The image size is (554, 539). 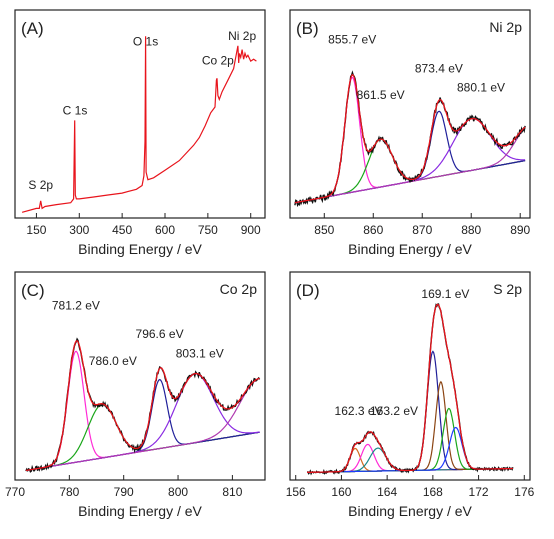 I want to click on x-tick-label: 810, so click(x=232, y=492).